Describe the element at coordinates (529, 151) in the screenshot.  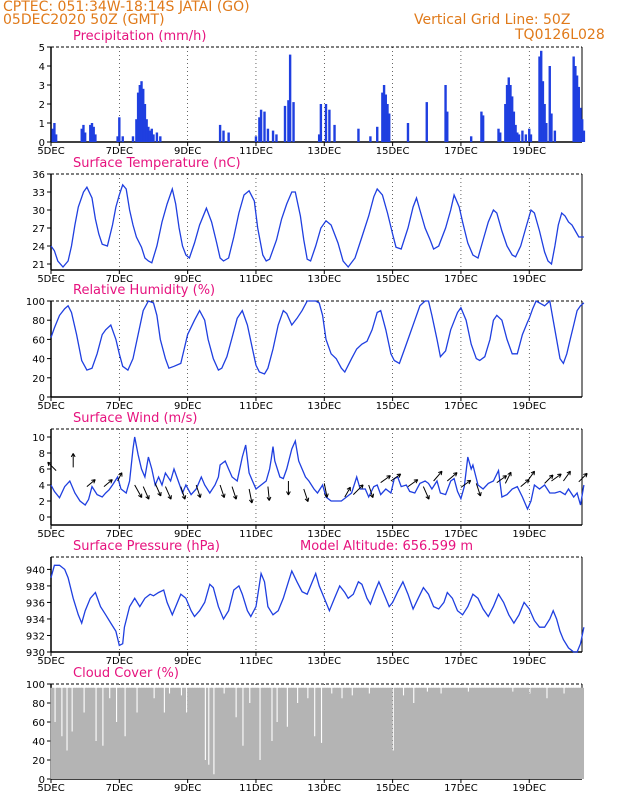
I see `precipitation-x-tick-label: 19DEC` at that location.